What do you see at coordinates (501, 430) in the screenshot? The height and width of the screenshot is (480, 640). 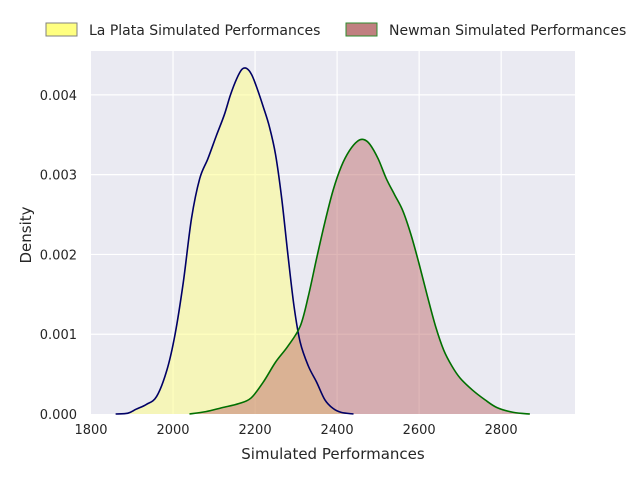 I see `x-tick-label: 2800` at bounding box center [501, 430].